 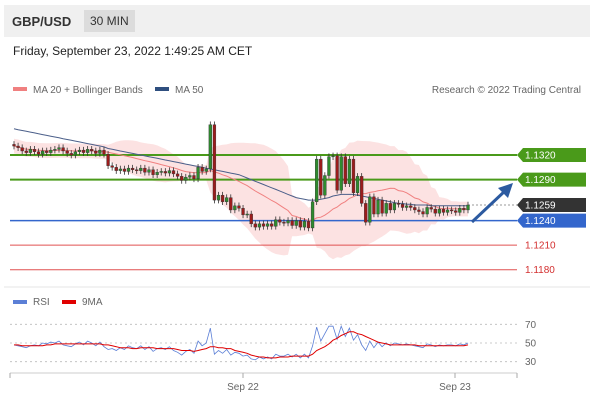 I want to click on ma9-legend-swatch, so click(x=69, y=302).